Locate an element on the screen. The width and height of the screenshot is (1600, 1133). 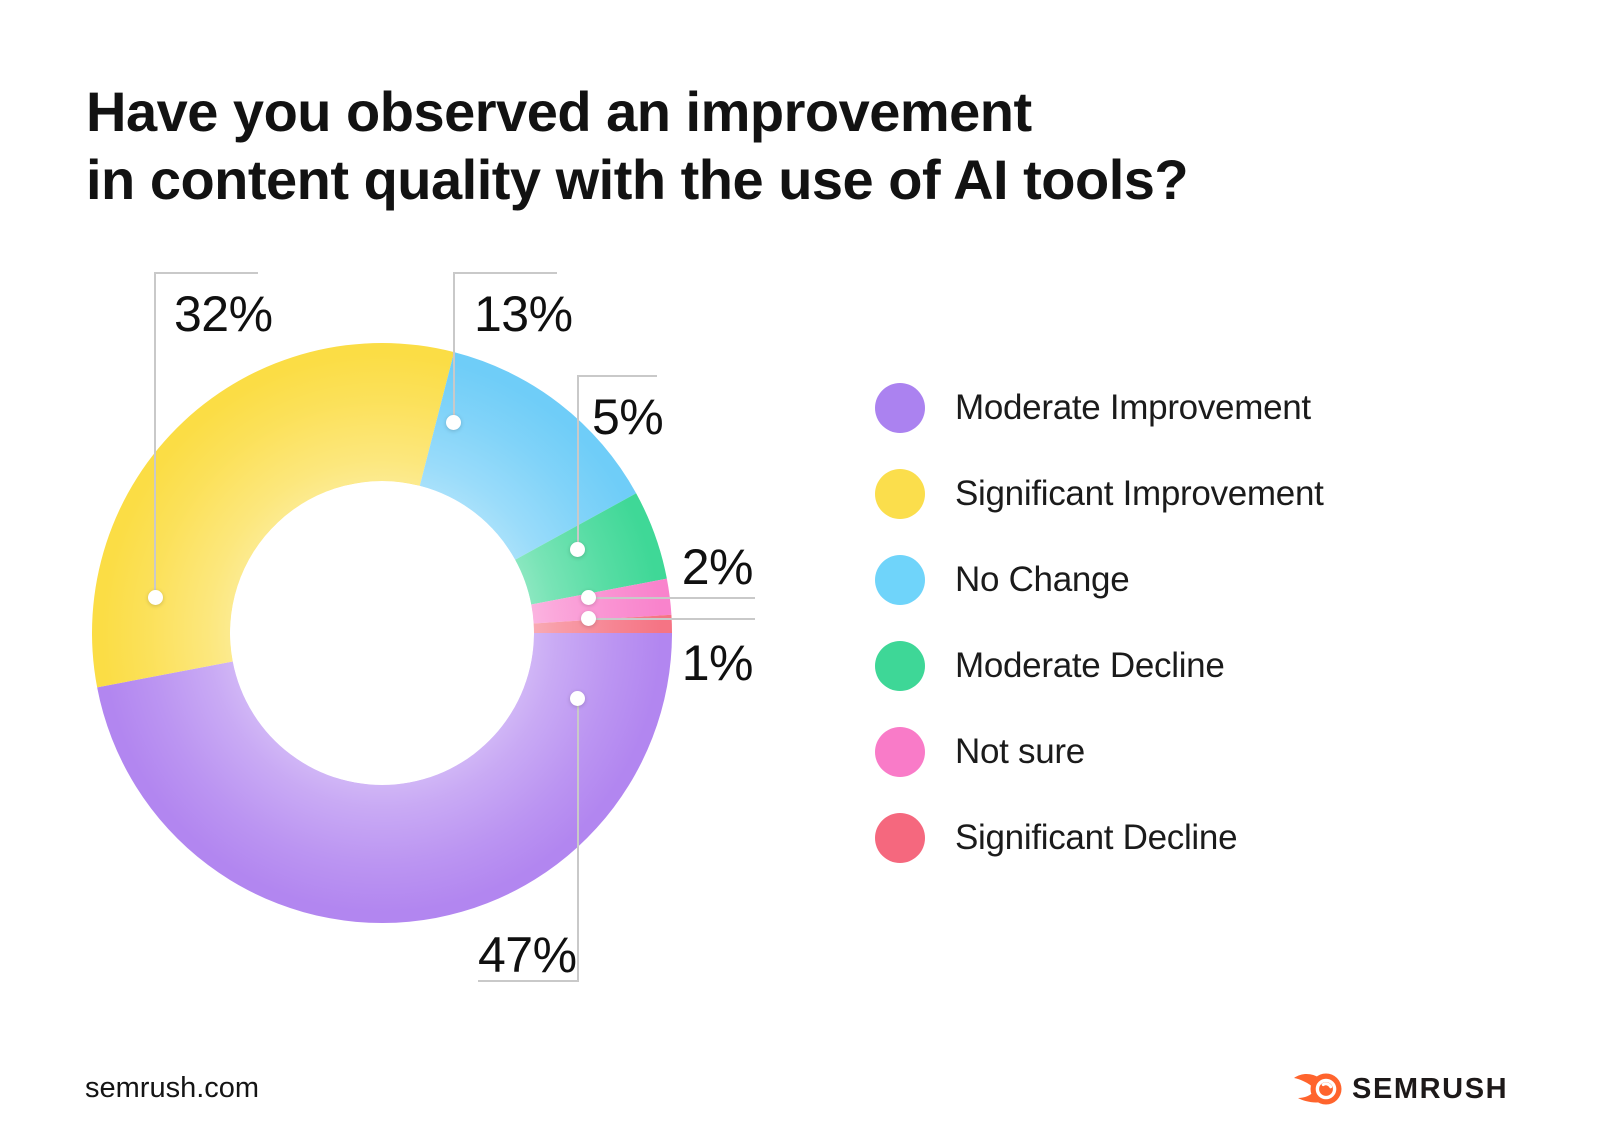
semrush-flame-icon is located at coordinates (1318, 1089).